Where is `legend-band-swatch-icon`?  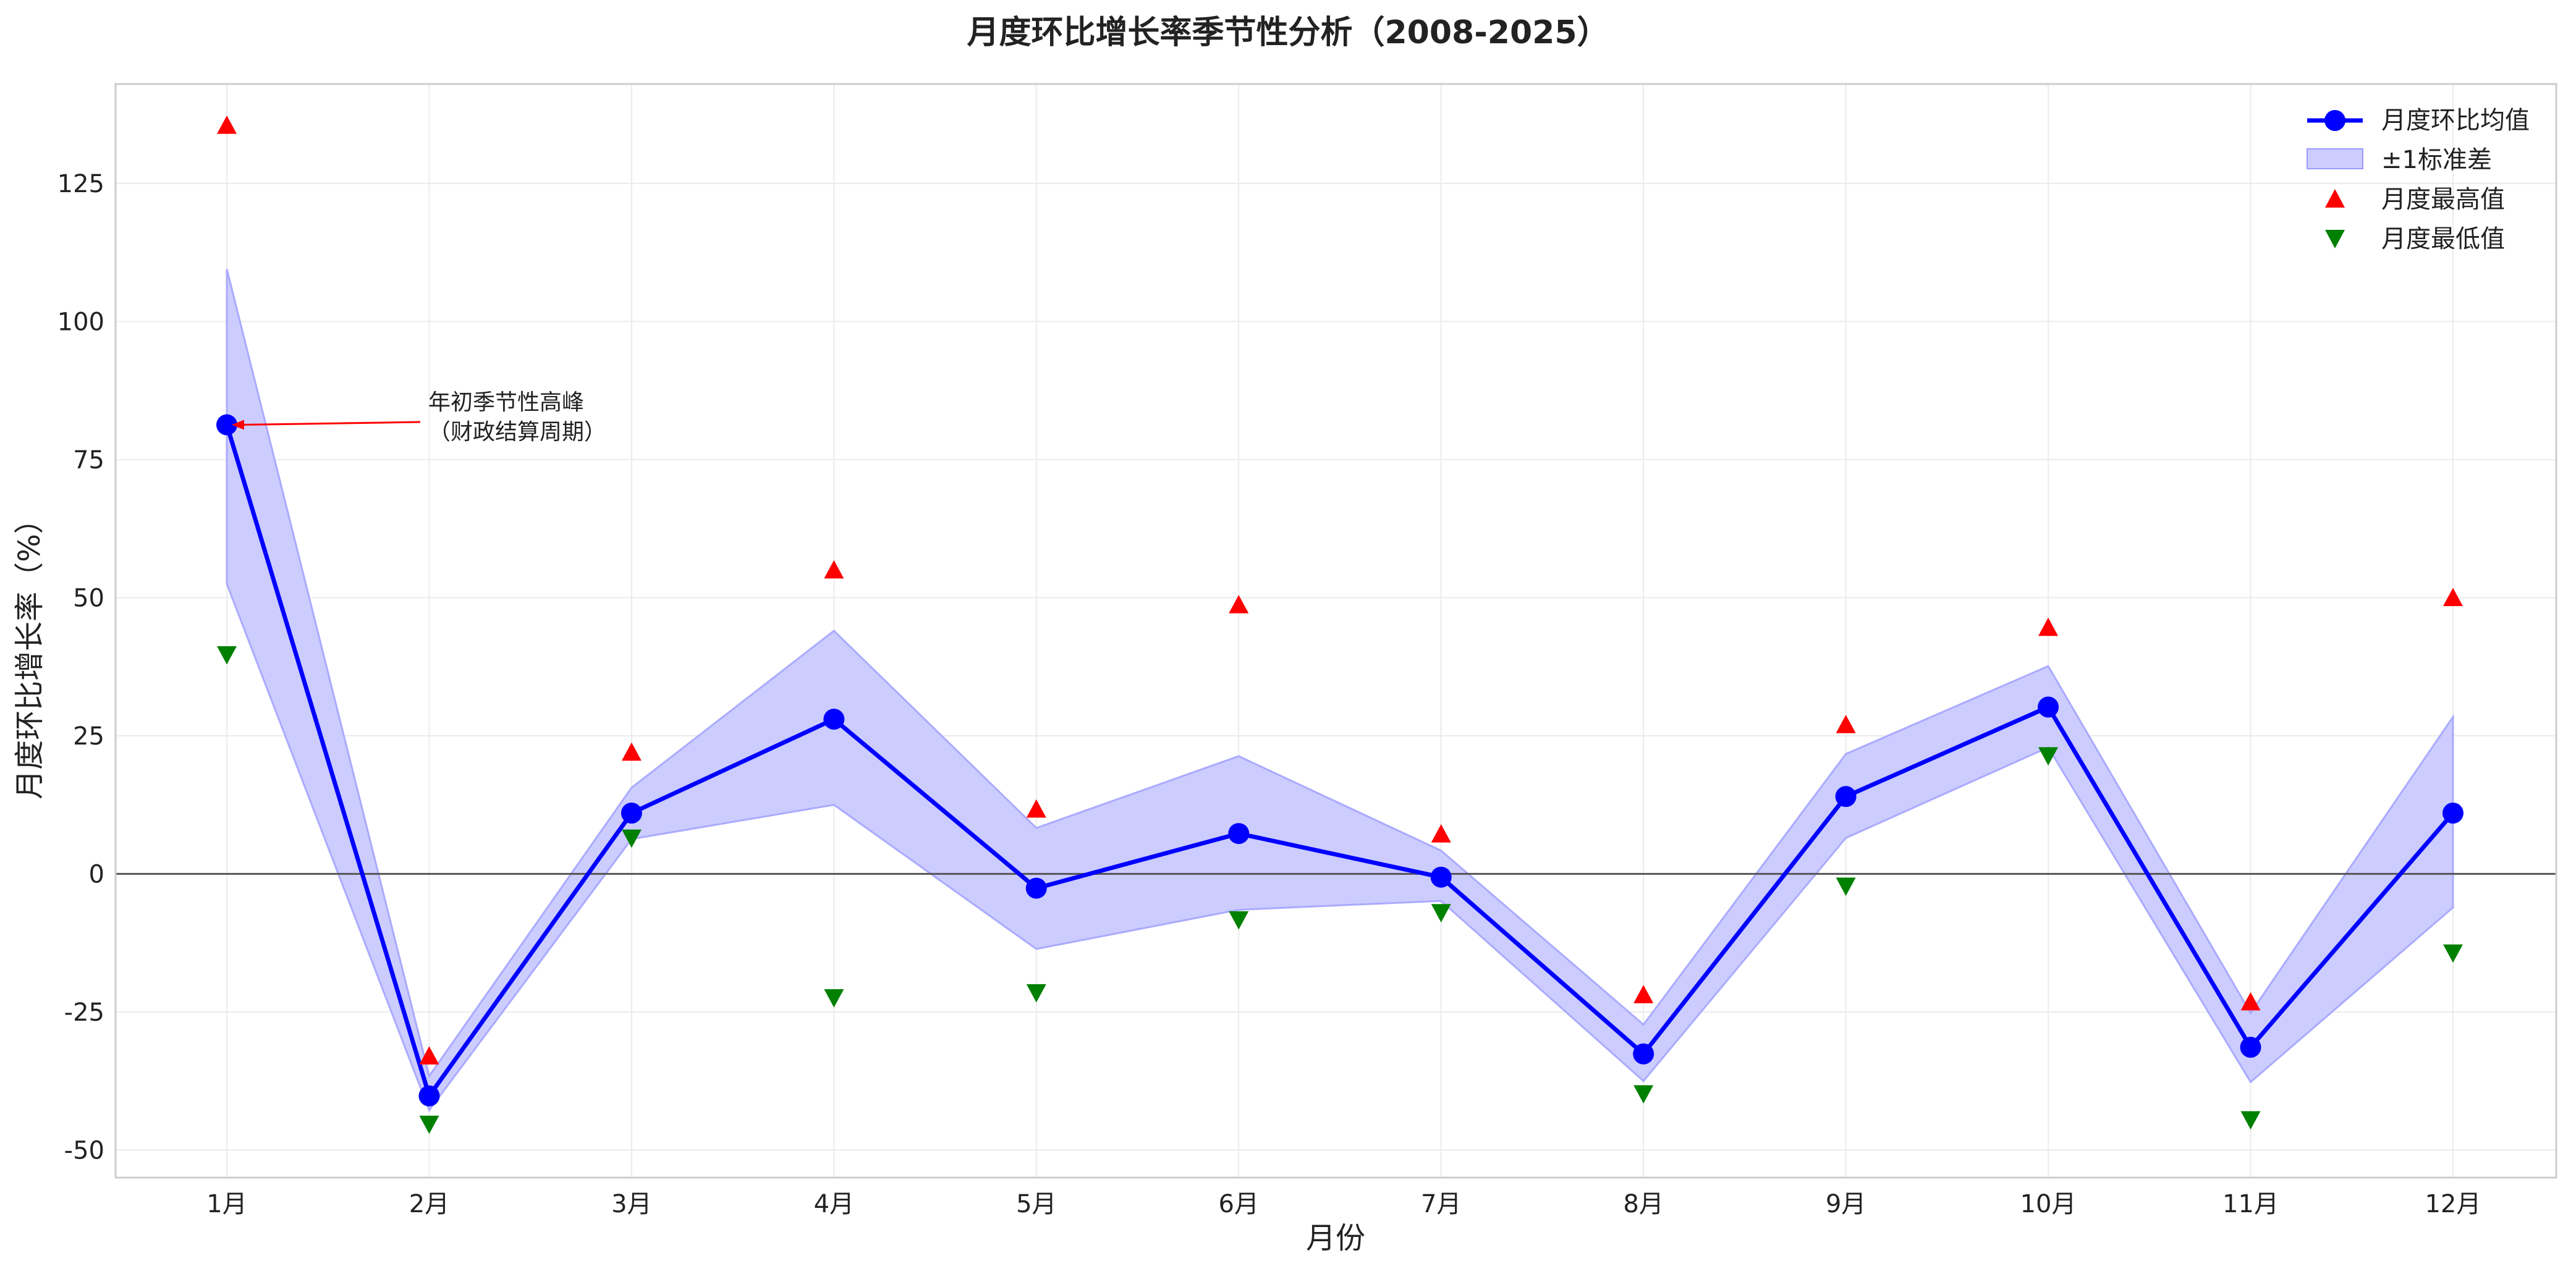 legend-band-swatch-icon is located at coordinates (2335, 159).